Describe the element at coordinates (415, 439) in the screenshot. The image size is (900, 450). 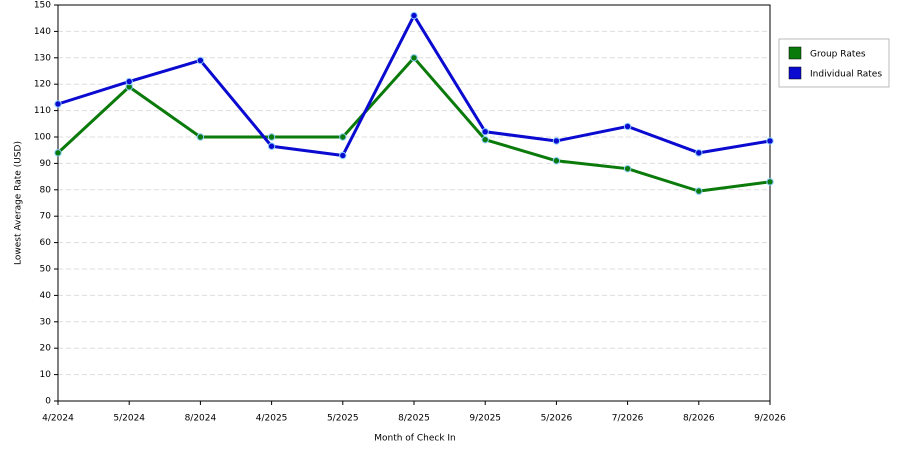
I see `x-axis-label: Month of Check In` at that location.